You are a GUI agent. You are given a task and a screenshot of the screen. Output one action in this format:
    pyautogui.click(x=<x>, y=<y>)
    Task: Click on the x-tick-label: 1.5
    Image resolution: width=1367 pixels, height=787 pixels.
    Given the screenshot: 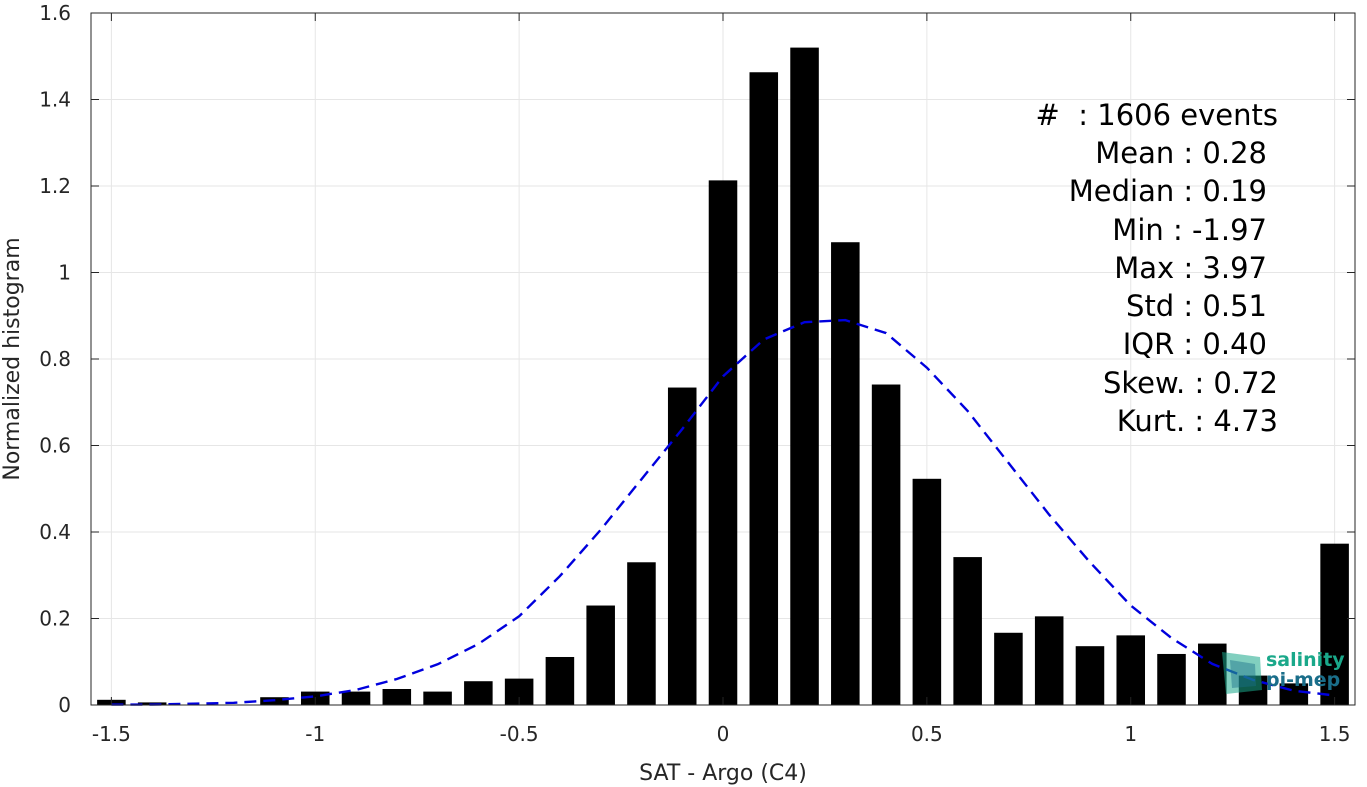 What is the action you would take?
    pyautogui.click(x=1335, y=734)
    